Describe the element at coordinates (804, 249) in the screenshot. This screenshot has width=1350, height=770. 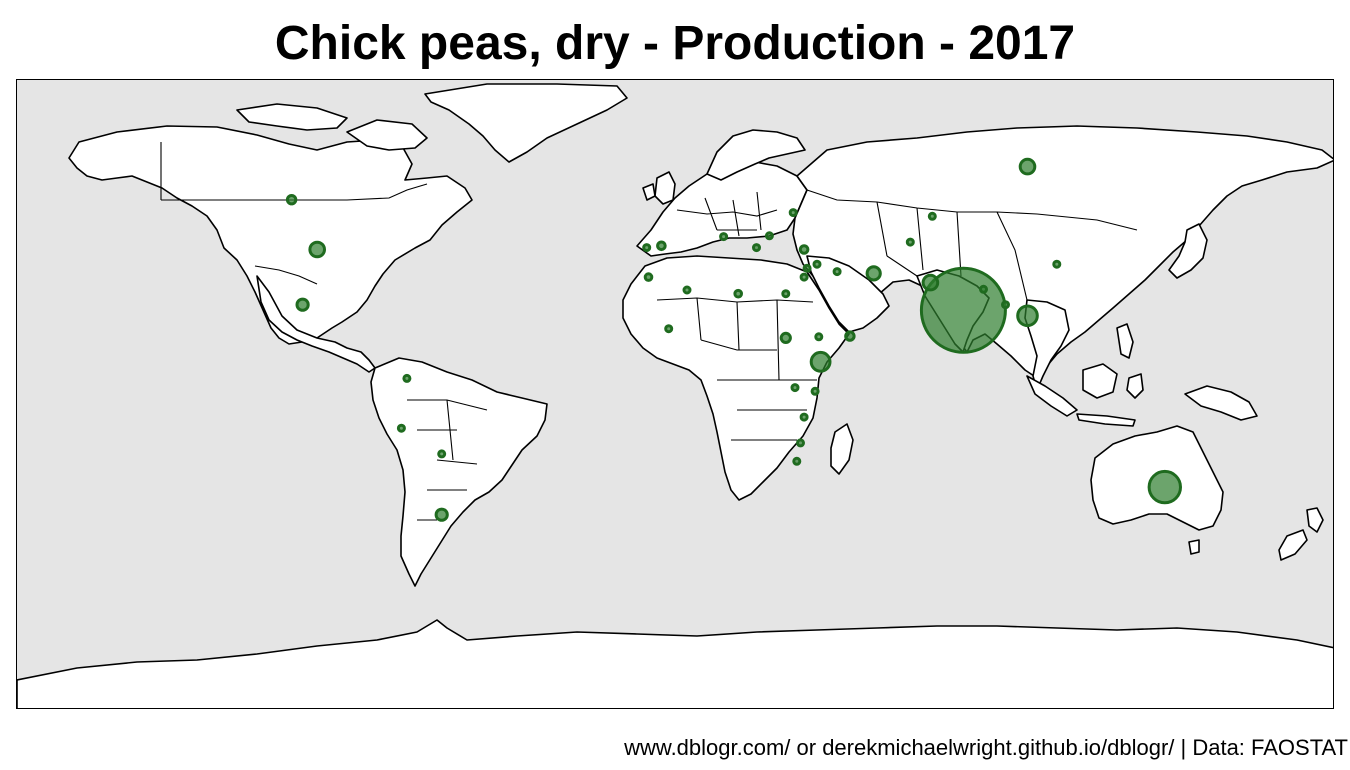
I see `bubble-turkey` at that location.